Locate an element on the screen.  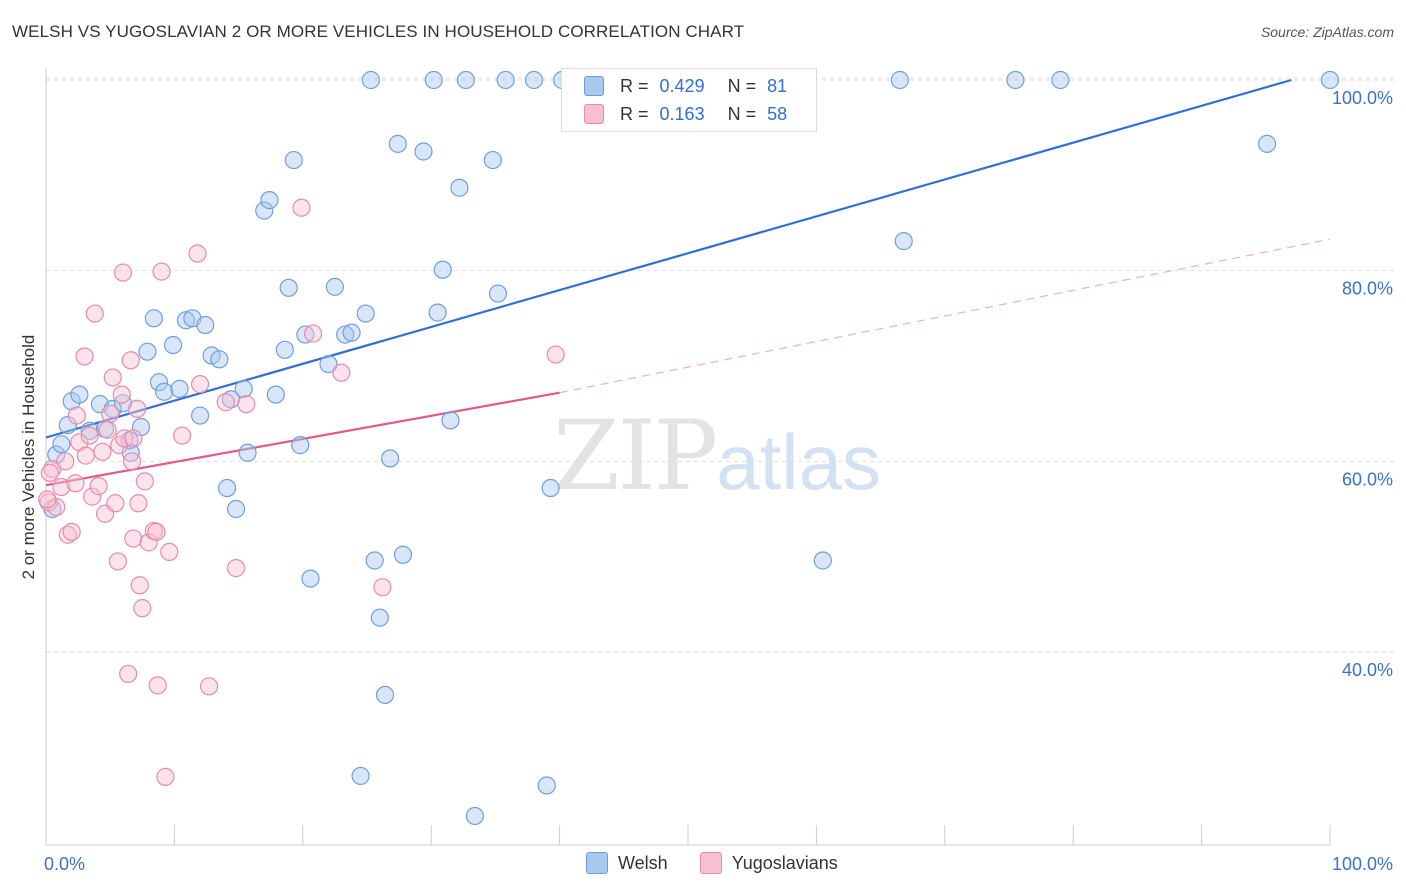
legend-item-welsh: Welsh is located at coordinates (627, 863).